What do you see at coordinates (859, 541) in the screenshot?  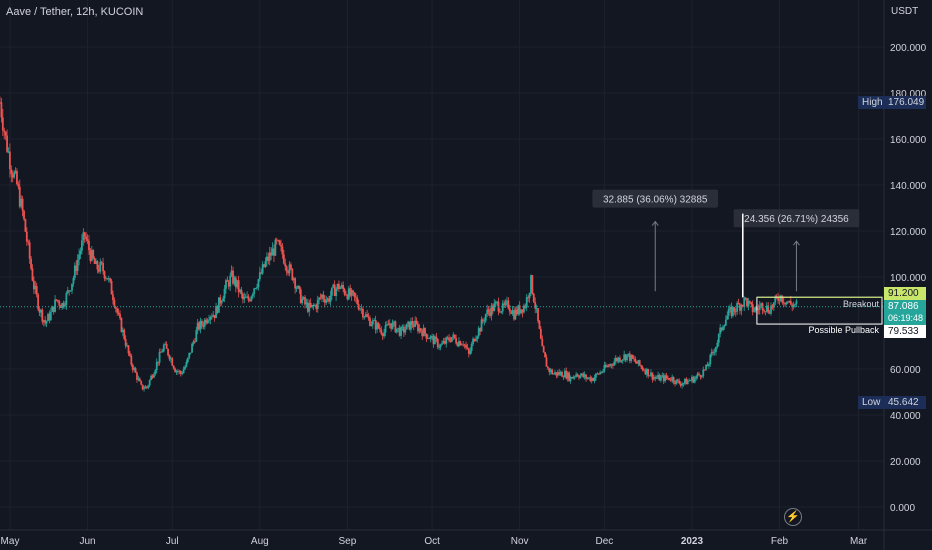 I see `x-tick-label: Mar` at bounding box center [859, 541].